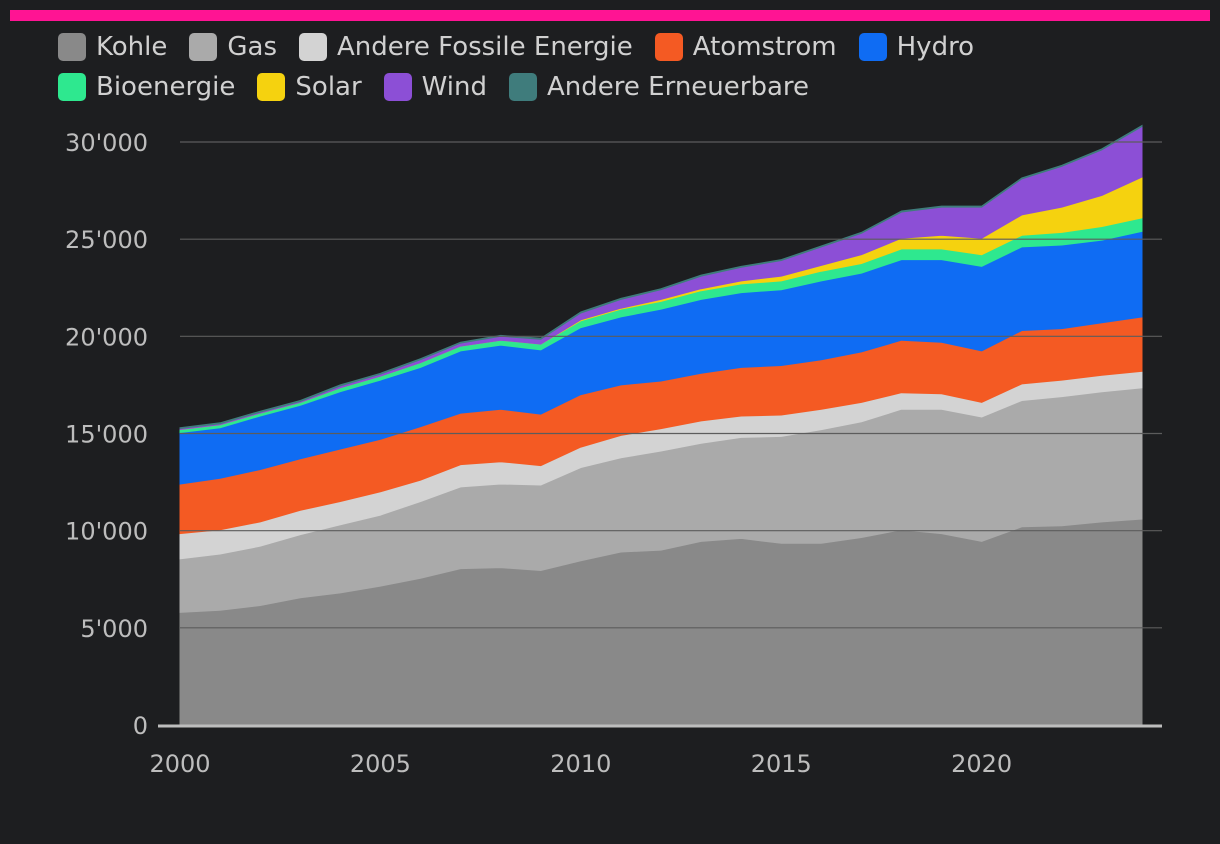  Describe the element at coordinates (132, 47) in the screenshot. I see `legend-label: Kohle` at that location.